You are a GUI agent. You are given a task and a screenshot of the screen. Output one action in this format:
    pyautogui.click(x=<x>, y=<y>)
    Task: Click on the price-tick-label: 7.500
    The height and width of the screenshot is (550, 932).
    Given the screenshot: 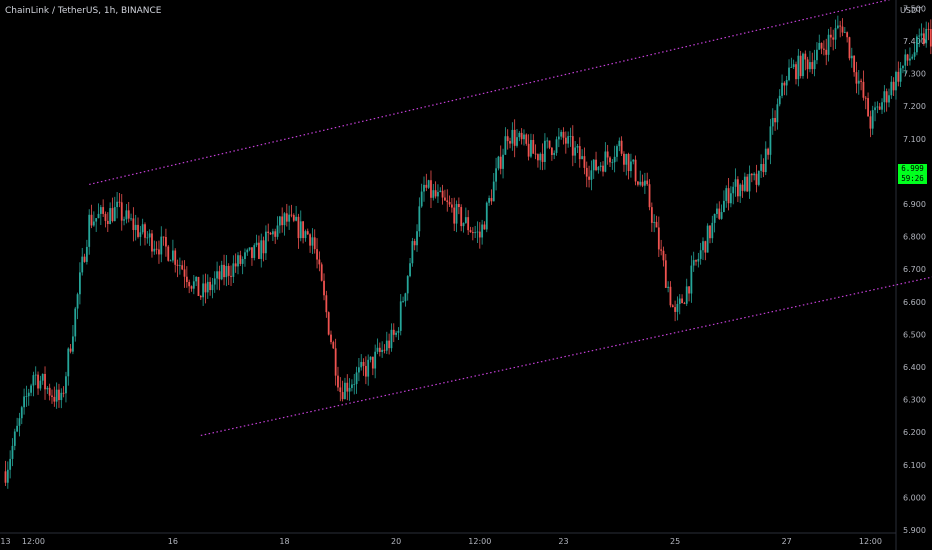 What is the action you would take?
    pyautogui.click(x=914, y=8)
    